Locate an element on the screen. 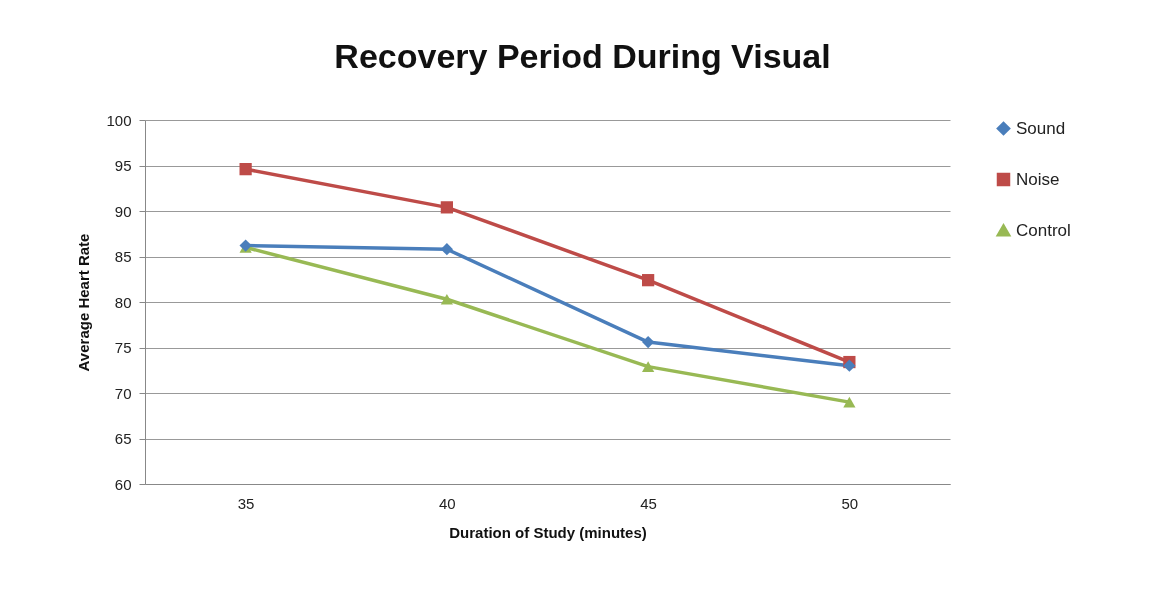 This screenshot has height=599, width=1153. x-tick-label: 35 is located at coordinates (246, 503).